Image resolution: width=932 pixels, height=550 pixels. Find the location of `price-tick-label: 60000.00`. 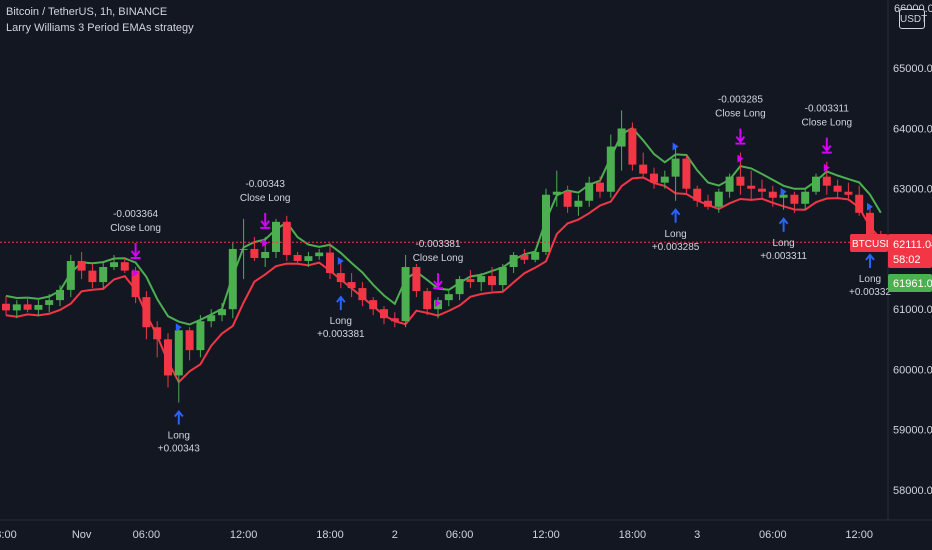

price-tick-label: 60000.00 is located at coordinates (912, 370).